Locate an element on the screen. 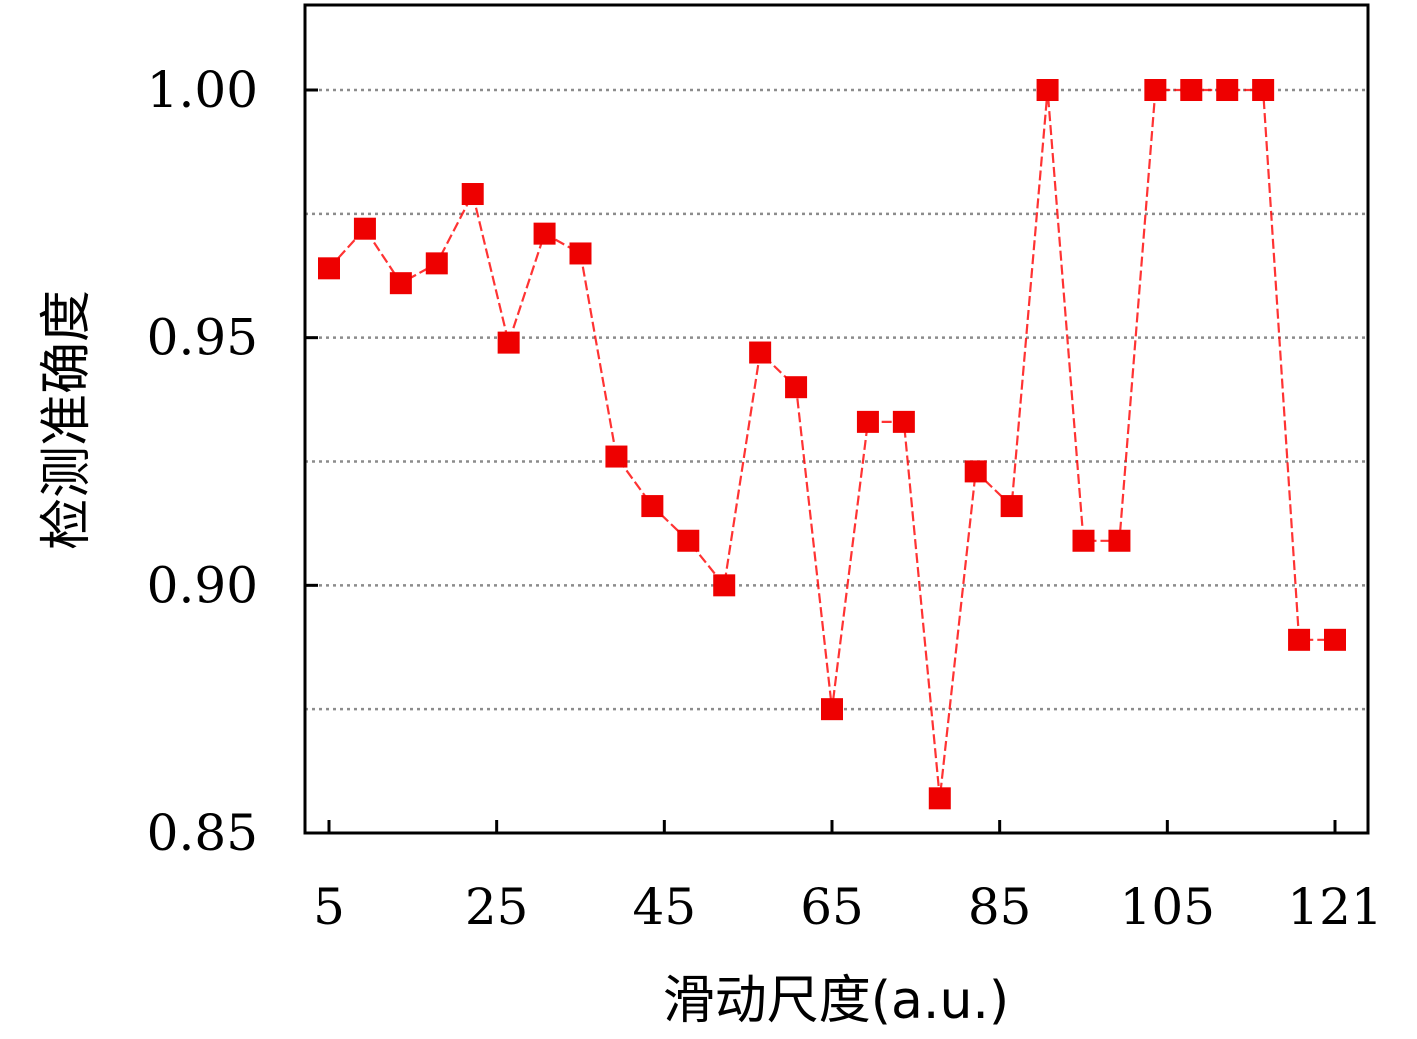 This screenshot has width=1417, height=1039. x-tick-label: 45 is located at coordinates (665, 907).